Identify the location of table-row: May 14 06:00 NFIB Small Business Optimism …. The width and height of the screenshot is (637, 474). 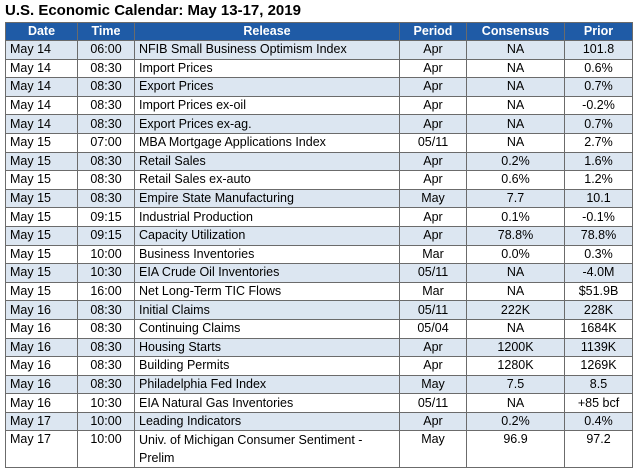
(319, 50).